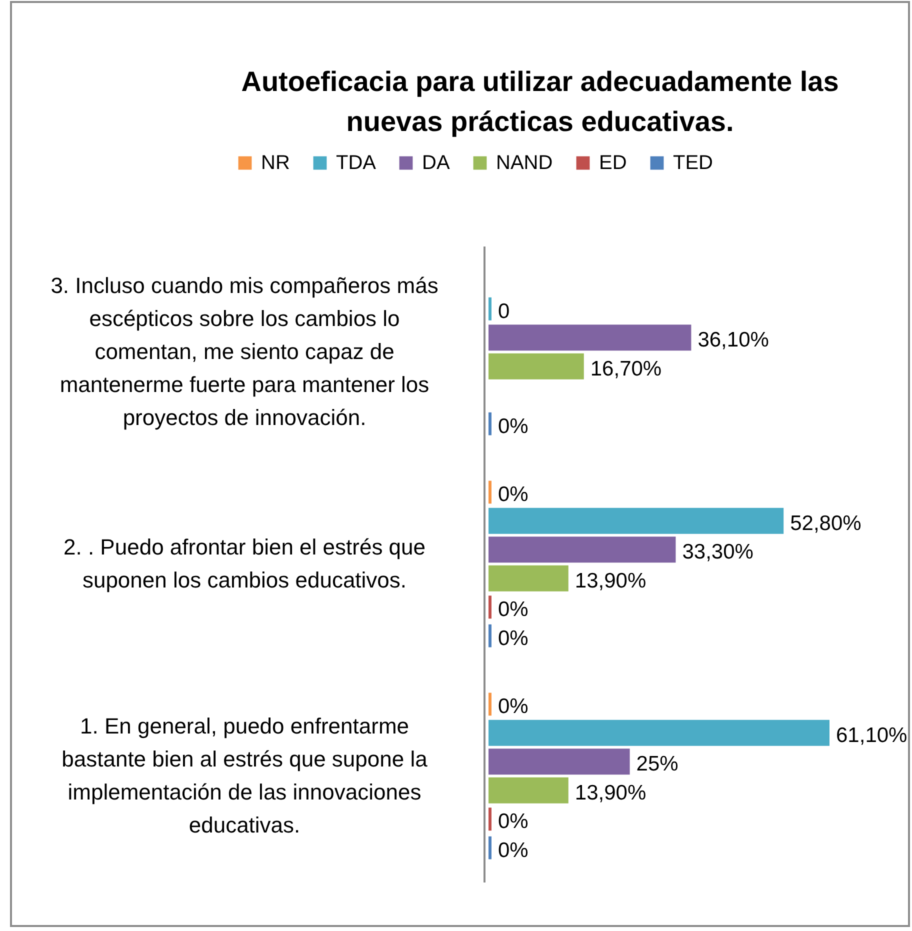 The image size is (912, 931). Describe the element at coordinates (826, 523) in the screenshot. I see `data-label: 52,80%` at that location.